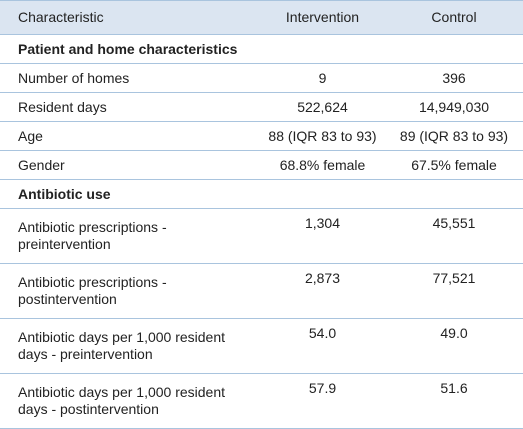 Image resolution: width=523 pixels, height=429 pixels. Describe the element at coordinates (454, 346) in the screenshot. I see `control-cell: 49.0` at that location.